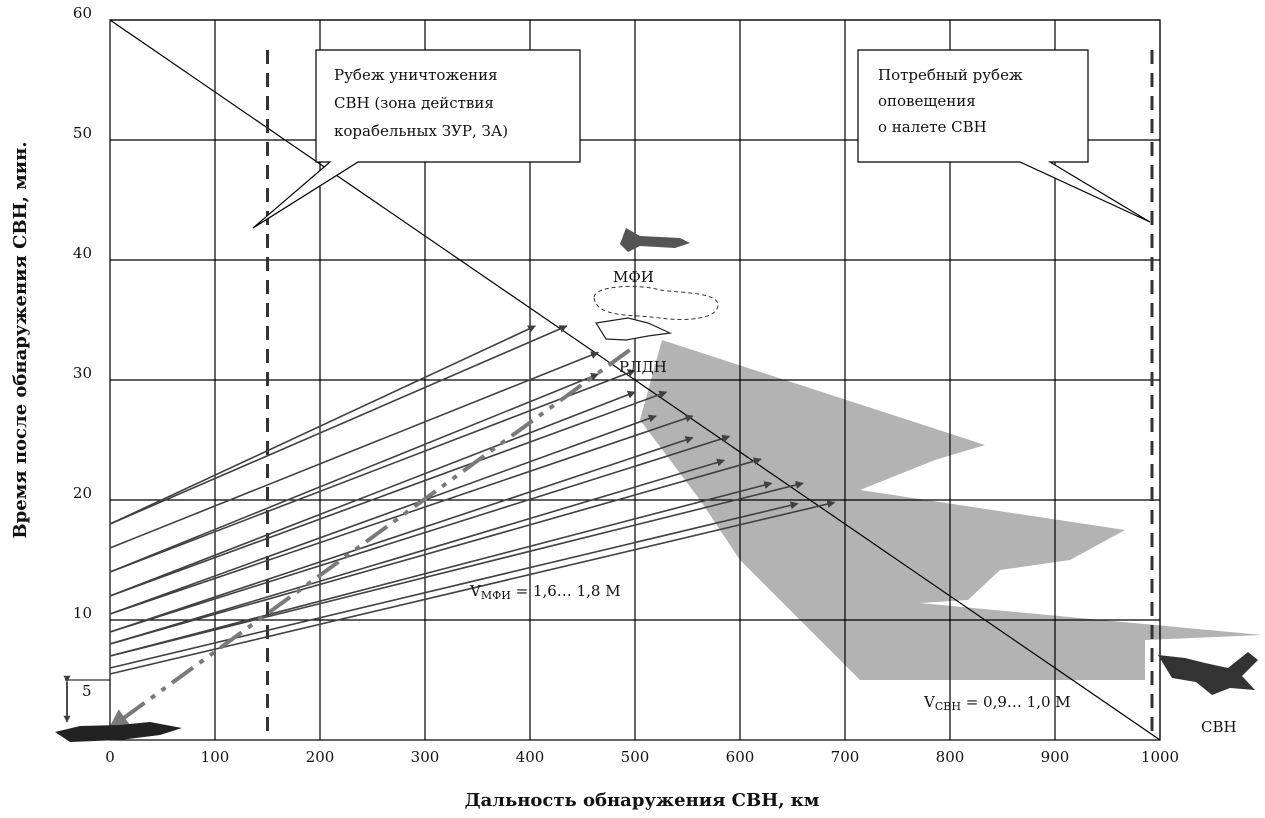 This screenshot has width=1265, height=818. I want to click on y-tick-label: 60, so click(82, 13).